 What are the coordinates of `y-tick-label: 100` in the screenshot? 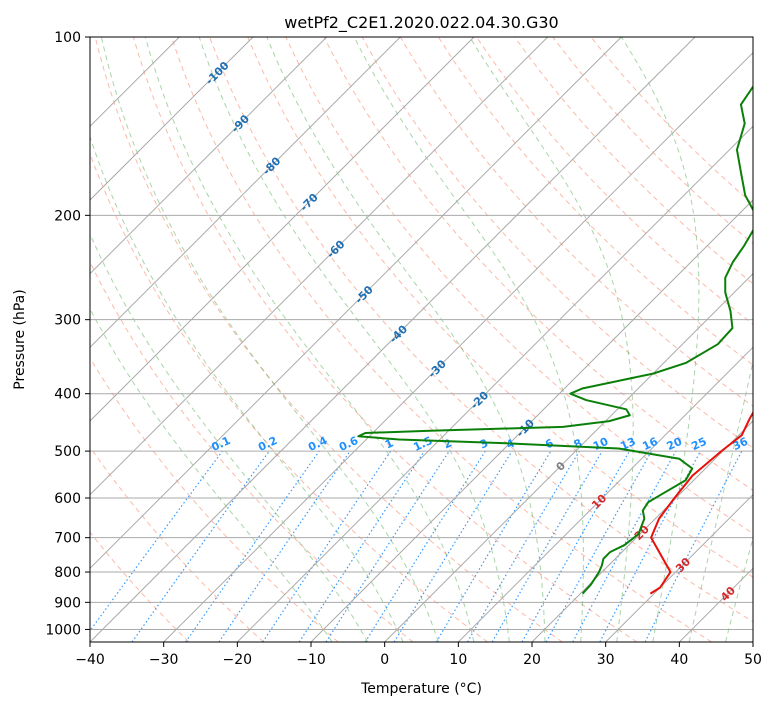 It's located at (67, 38).